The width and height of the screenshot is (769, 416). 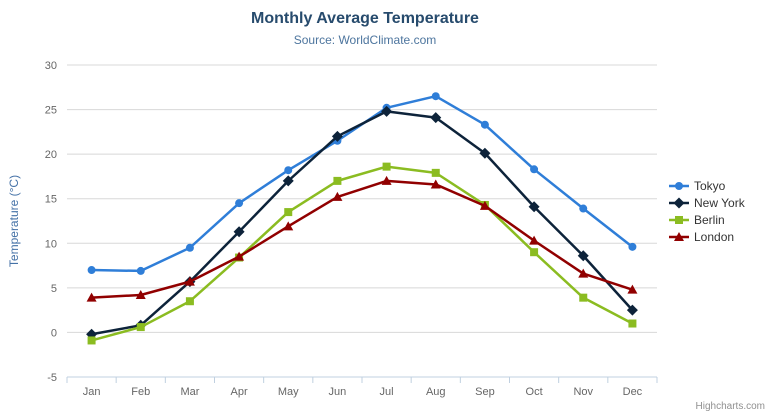 What do you see at coordinates (730, 406) in the screenshot?
I see `highcharts-credit-link: Highcharts.com` at bounding box center [730, 406].